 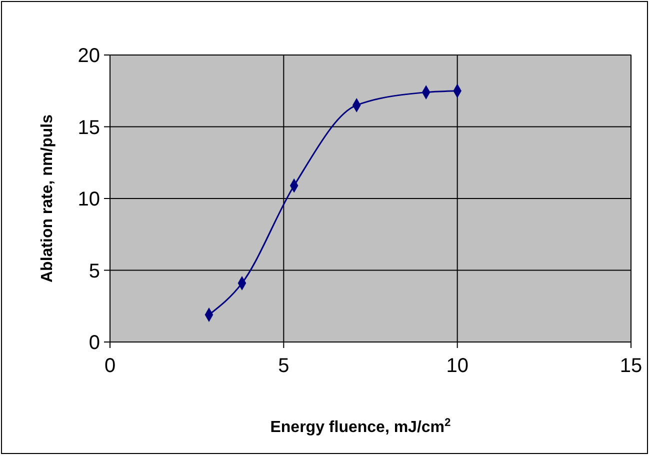 What do you see at coordinates (47, 198) in the screenshot?
I see `y-axis-title: Ablation rate, nm/puls` at bounding box center [47, 198].